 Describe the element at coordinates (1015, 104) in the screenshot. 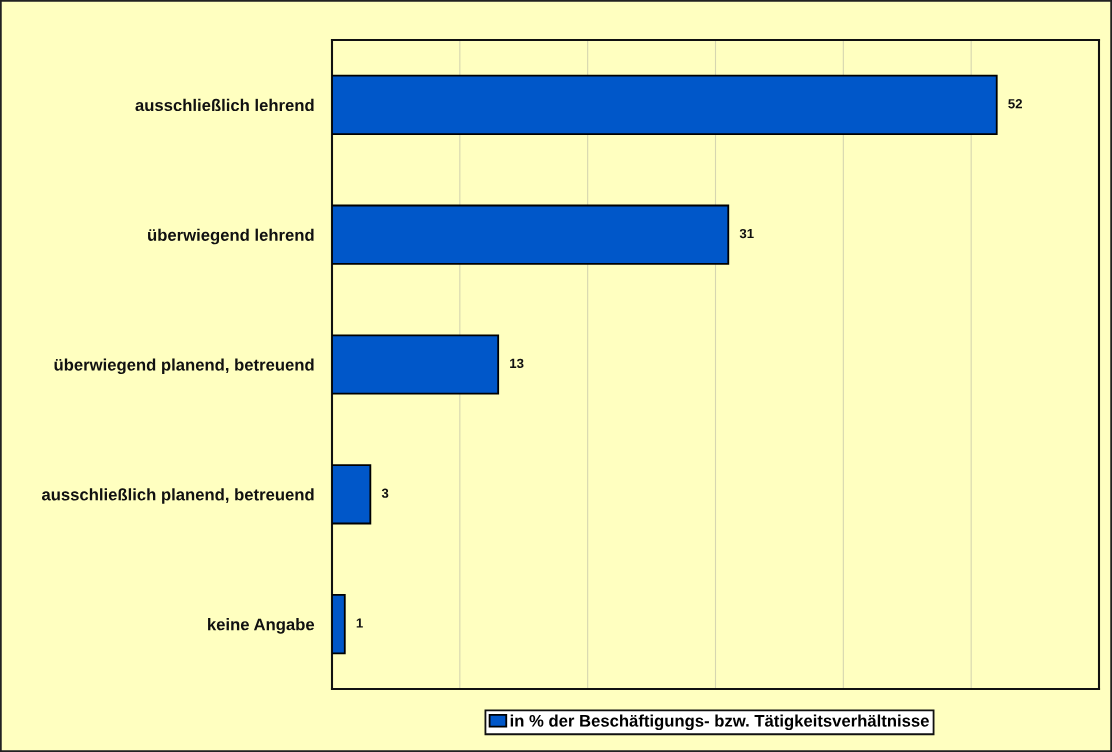

I see `data-label: 52` at that location.